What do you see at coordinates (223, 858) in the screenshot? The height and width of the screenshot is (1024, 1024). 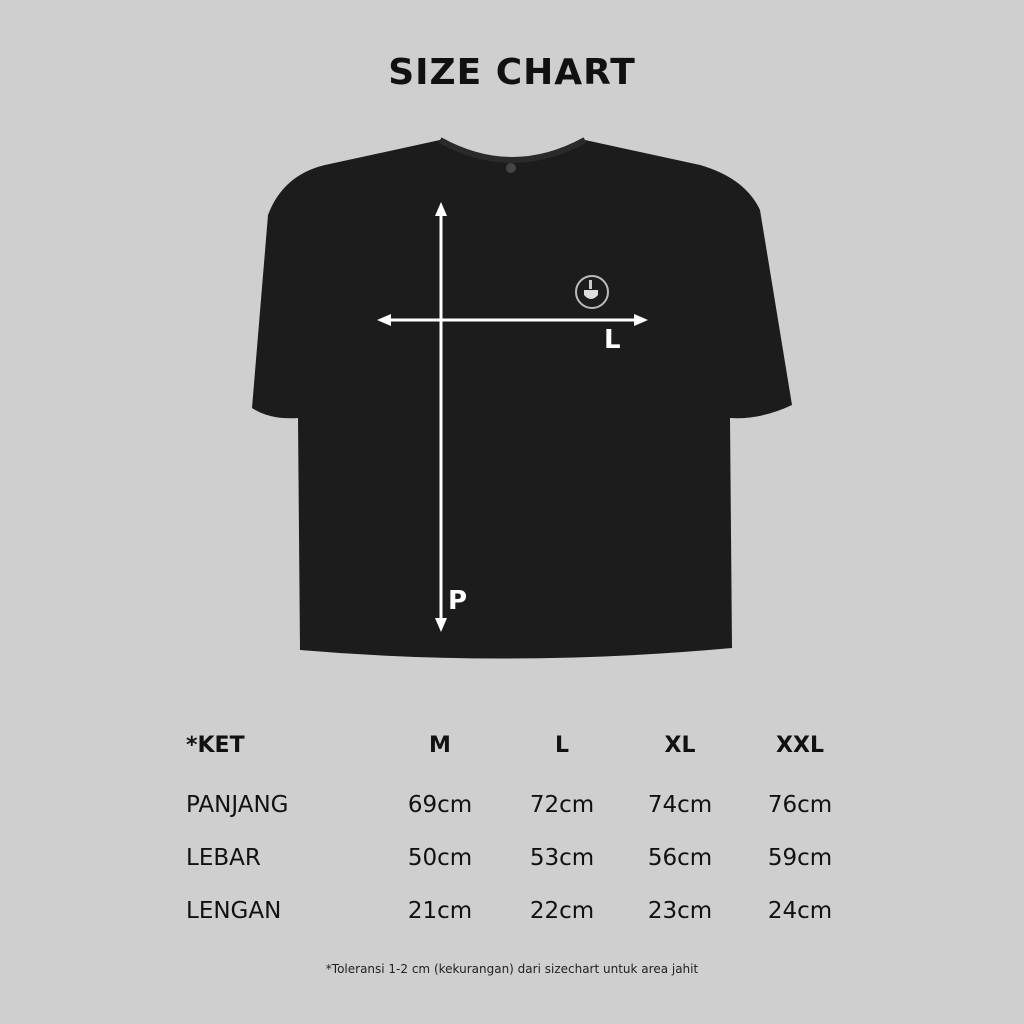 I see `row-label-lebar: LEBAR` at bounding box center [223, 858].